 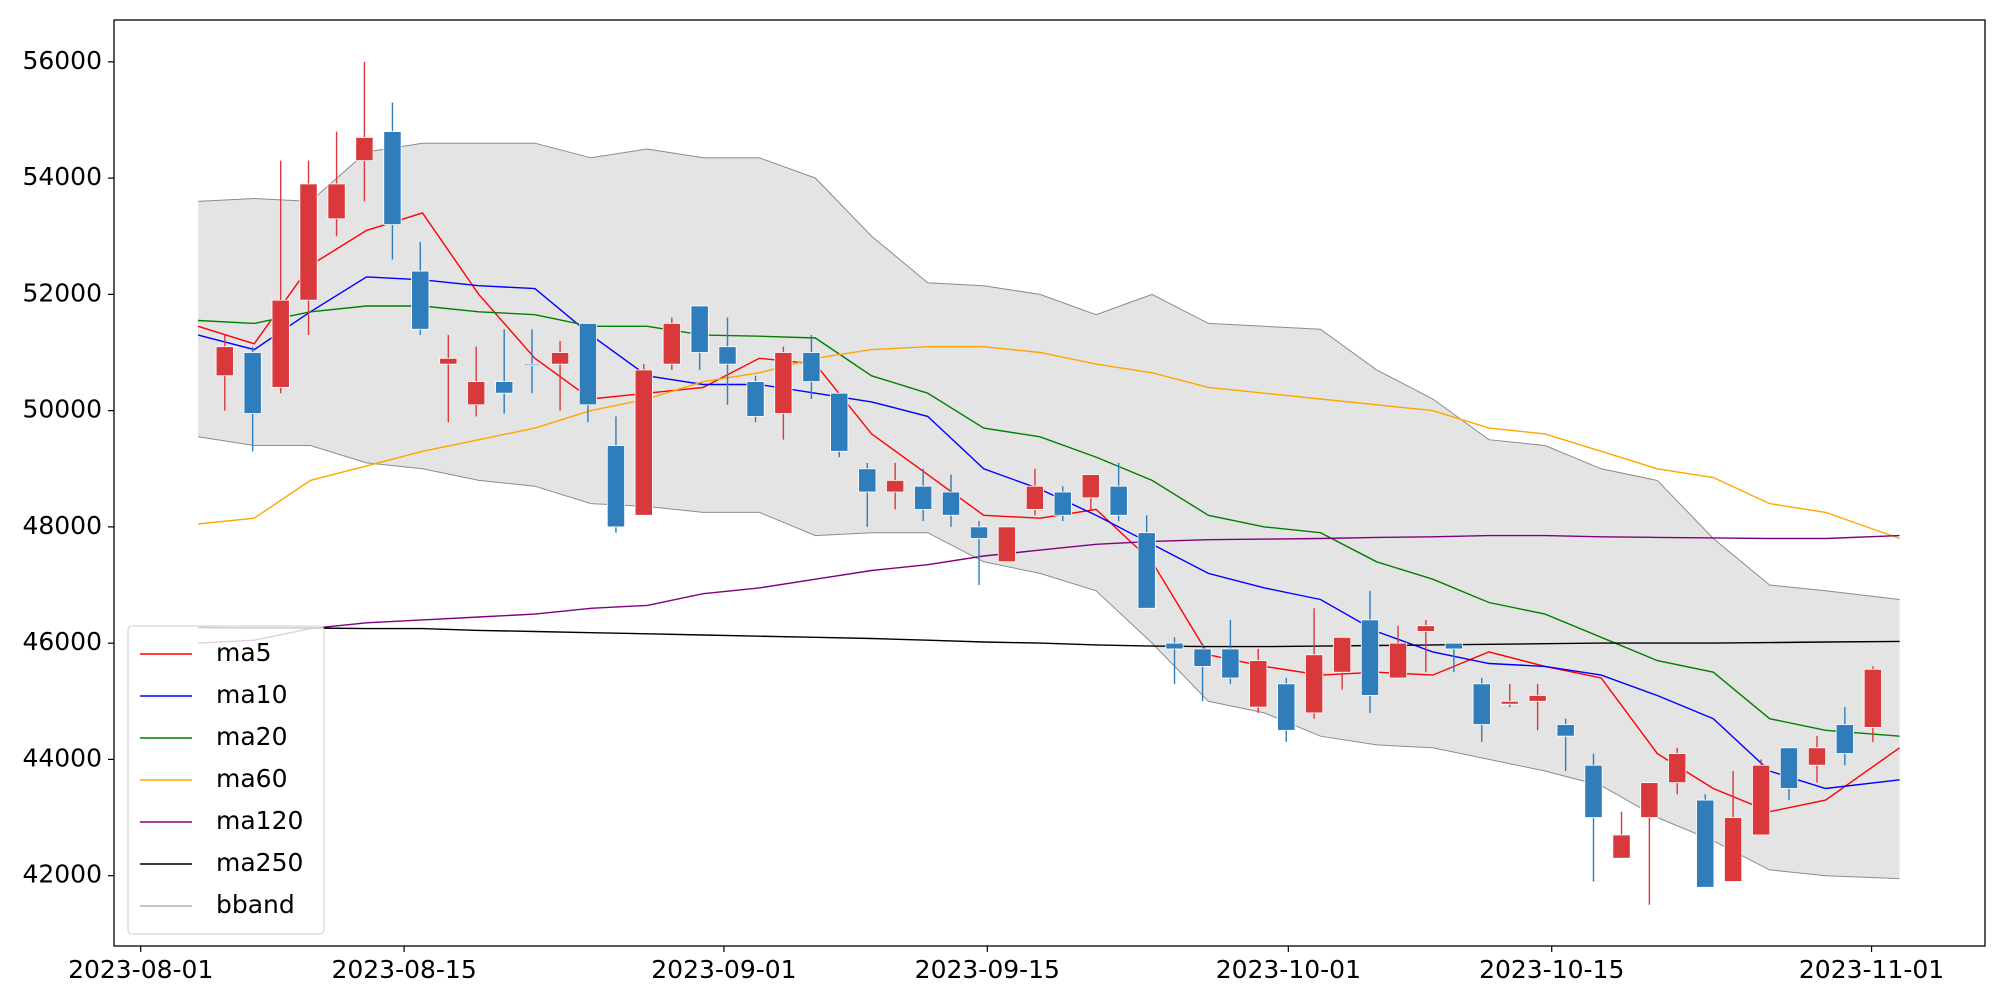 I want to click on x-tick-label: 2023-08-15, so click(x=403, y=969).